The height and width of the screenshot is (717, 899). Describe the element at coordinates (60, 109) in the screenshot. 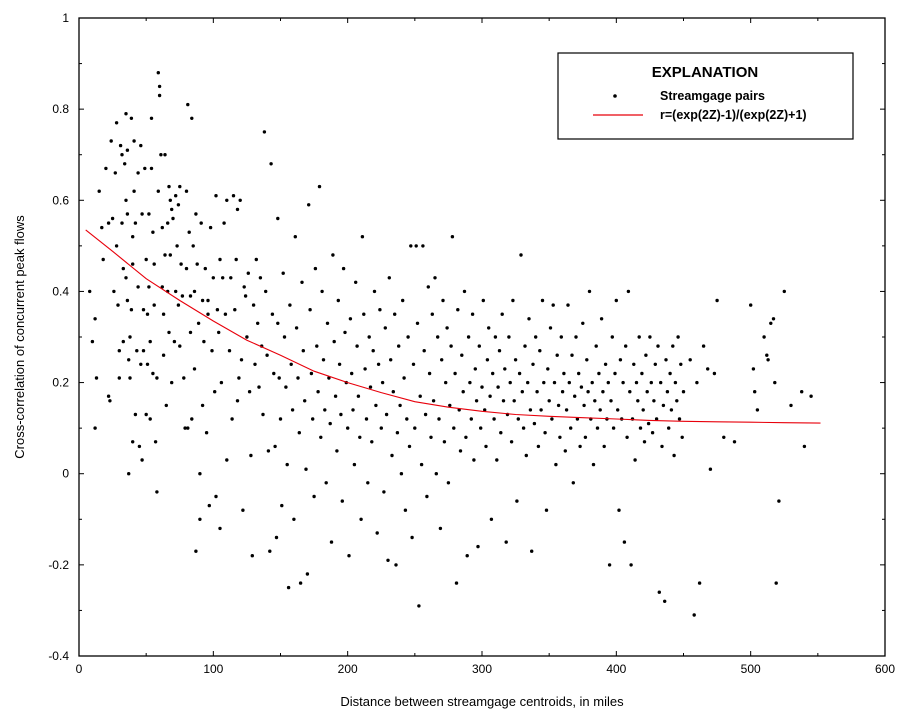

I see `y-tick-label: 0.8` at that location.